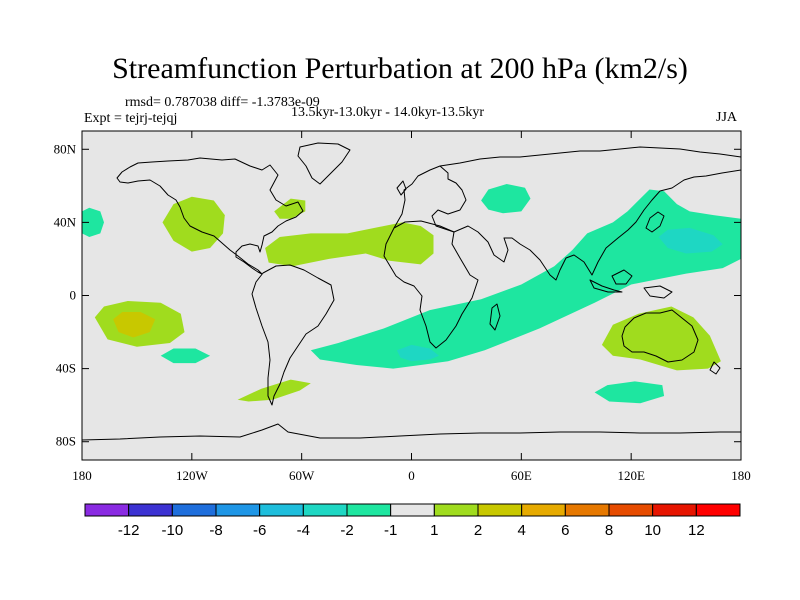 This screenshot has width=800, height=600. Describe the element at coordinates (506, 199) in the screenshot. I see `anomaly-north-asia-negative` at that location.